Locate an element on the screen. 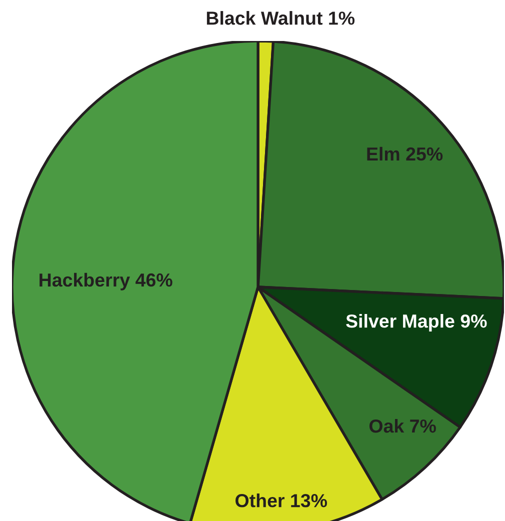  slice-label: Silver Maple 9% is located at coordinates (416, 323).